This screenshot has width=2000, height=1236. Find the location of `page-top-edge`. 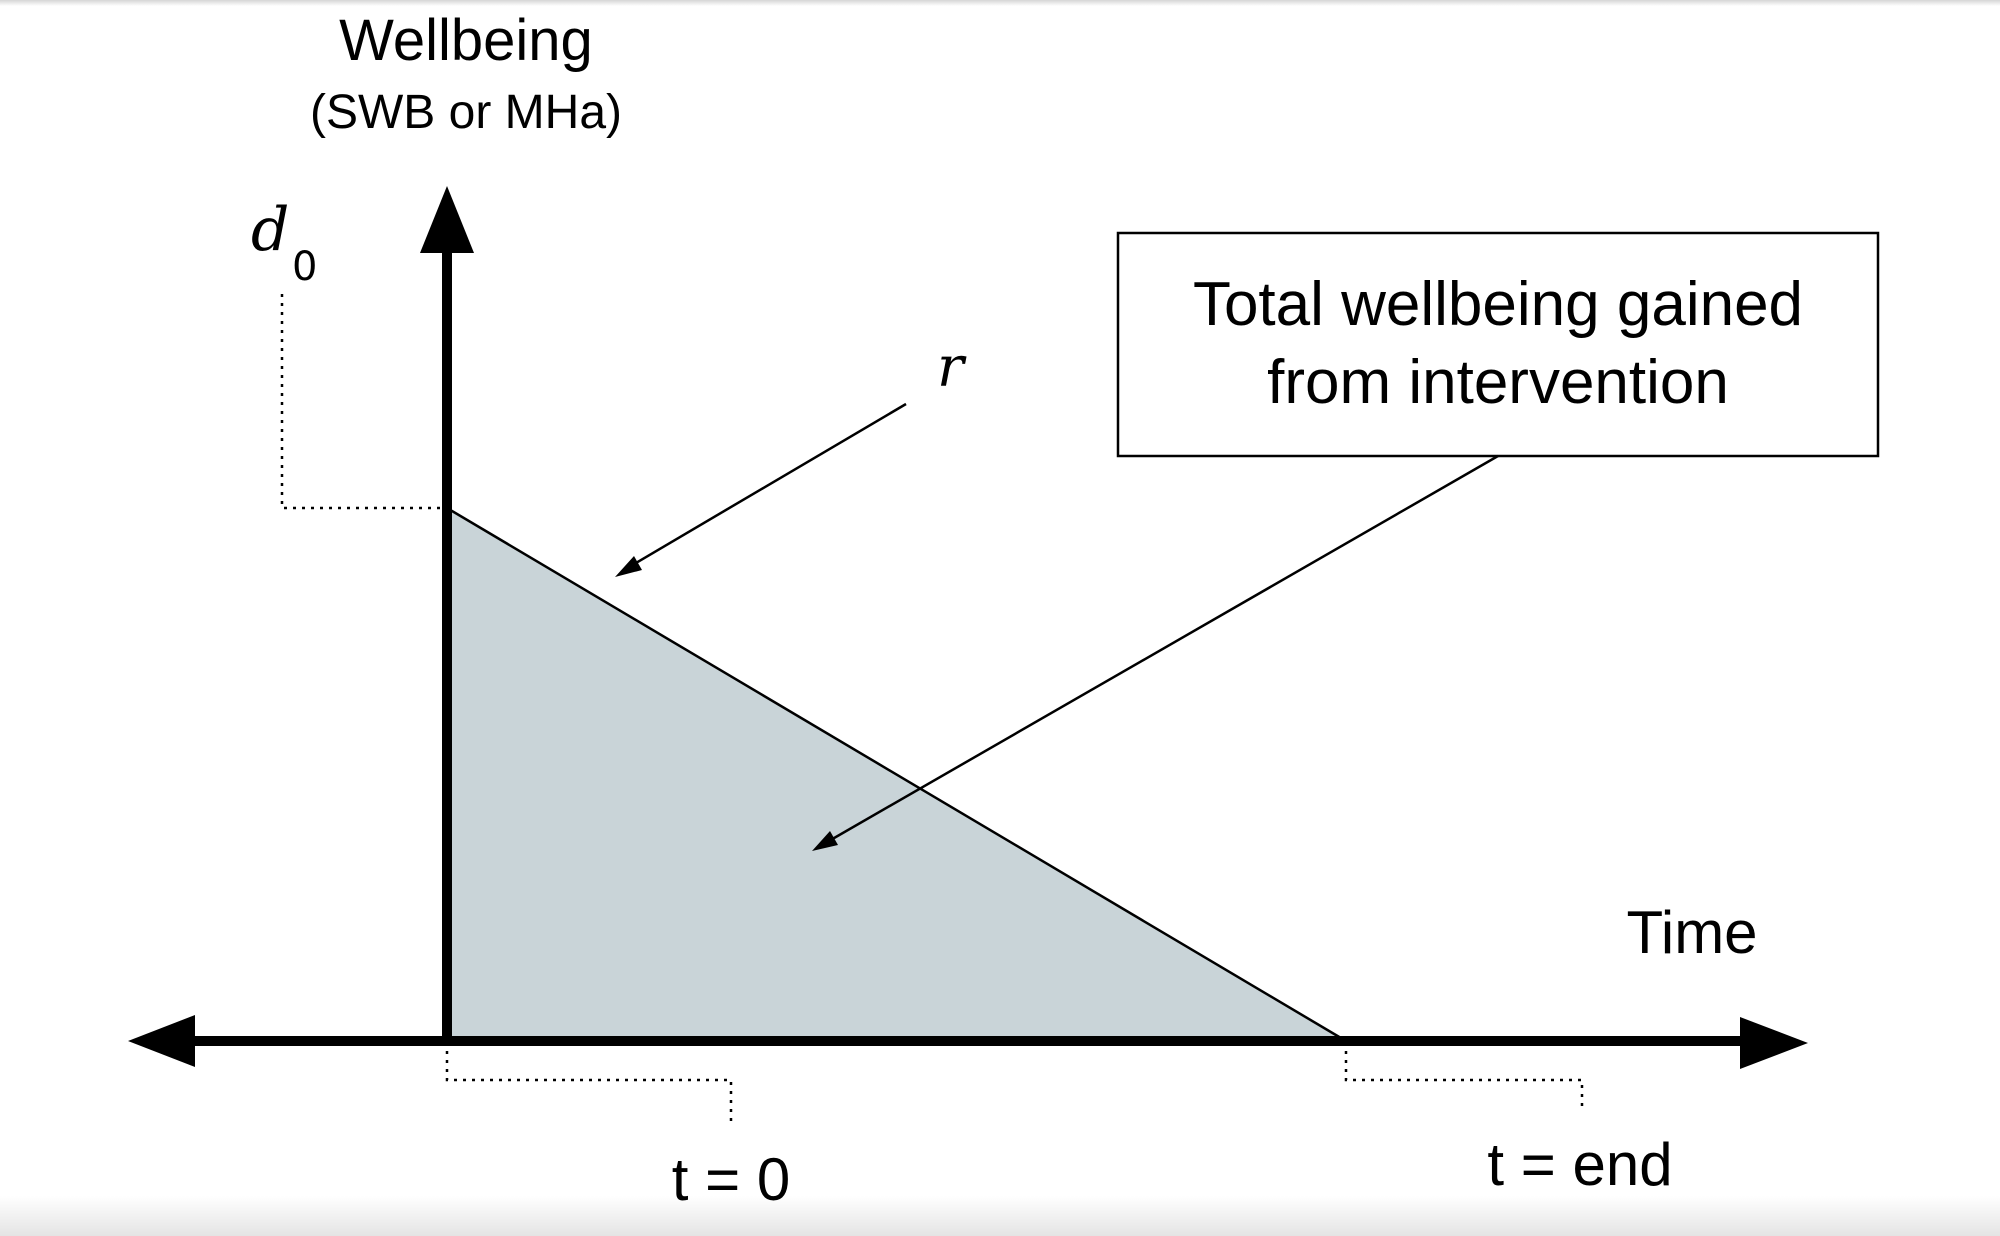

page-top-edge is located at coordinates (1000, 3).